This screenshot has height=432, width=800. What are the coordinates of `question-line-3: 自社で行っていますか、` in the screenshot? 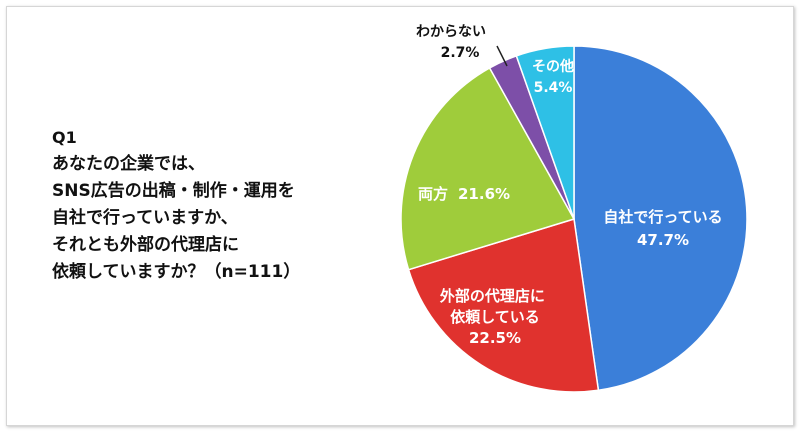 It's located at (145, 218).